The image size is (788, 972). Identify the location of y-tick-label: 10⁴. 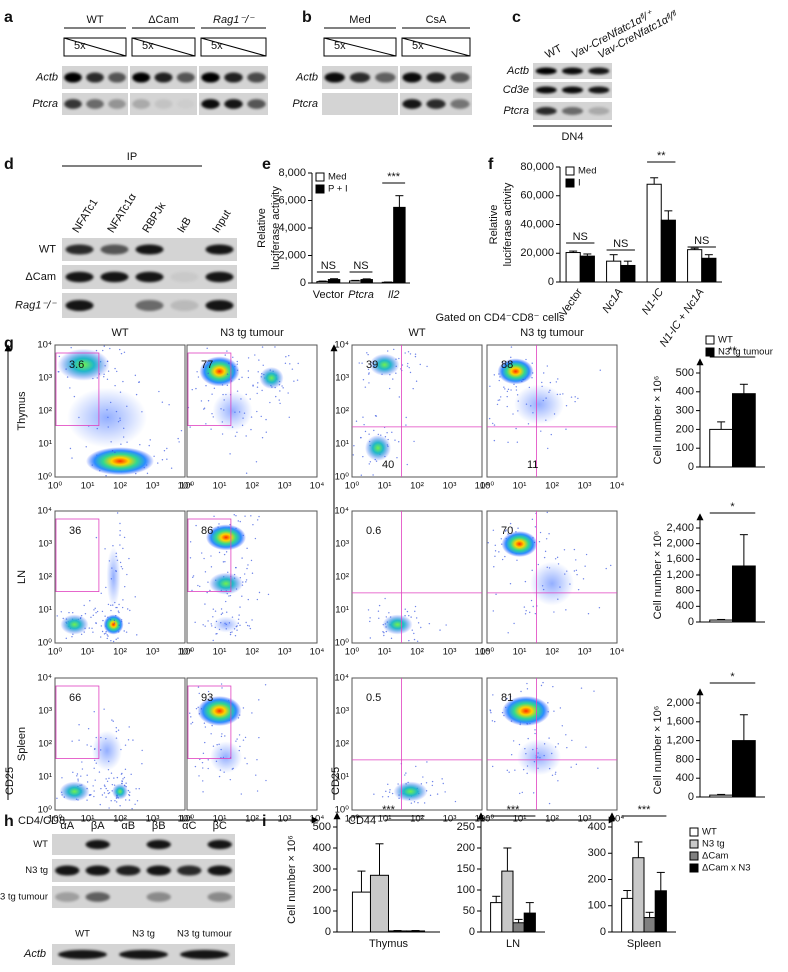
(44, 511).